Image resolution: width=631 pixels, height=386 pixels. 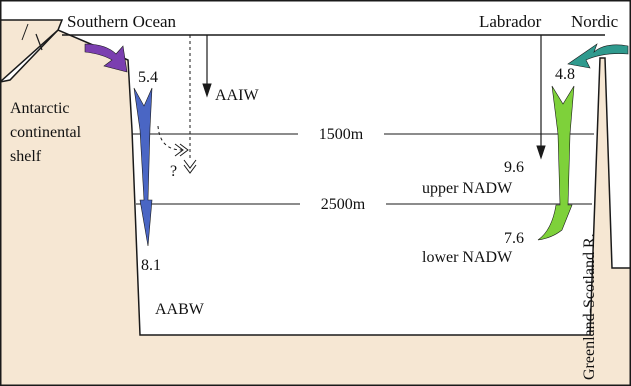 I want to click on label-southern-ocean: Southern Ocean, so click(x=122, y=21).